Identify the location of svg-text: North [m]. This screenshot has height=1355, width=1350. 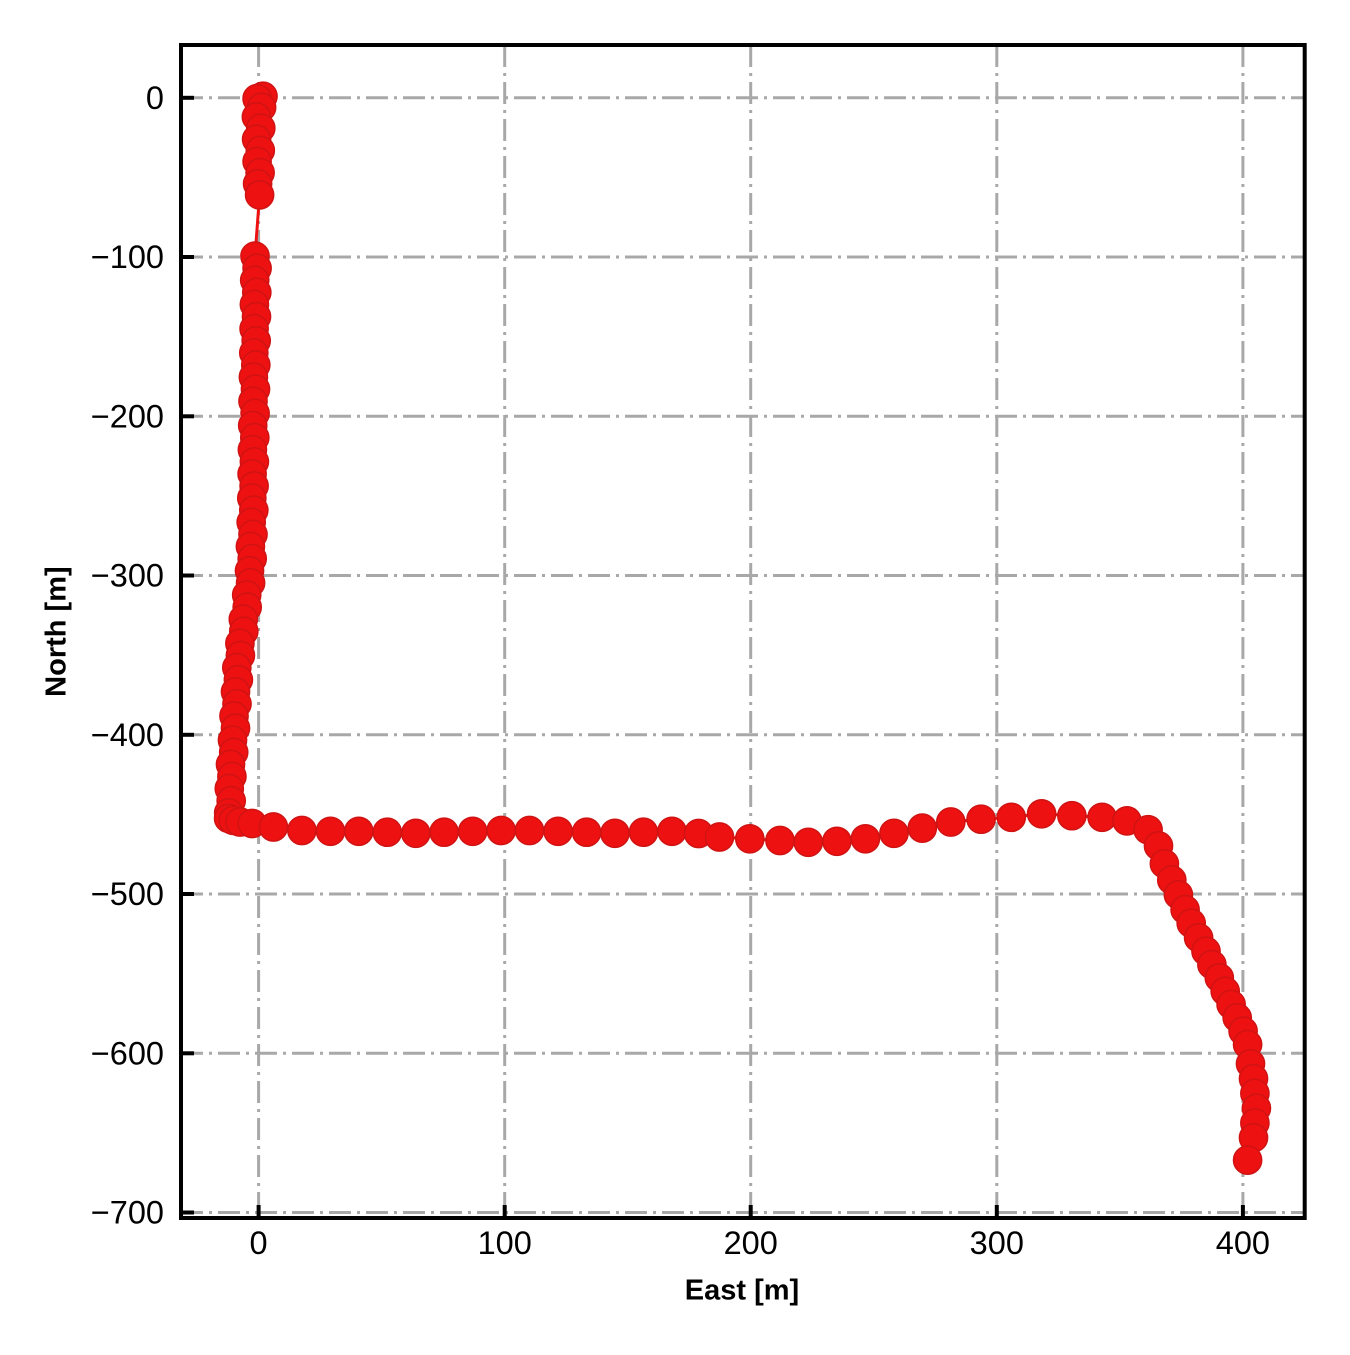
(57, 631).